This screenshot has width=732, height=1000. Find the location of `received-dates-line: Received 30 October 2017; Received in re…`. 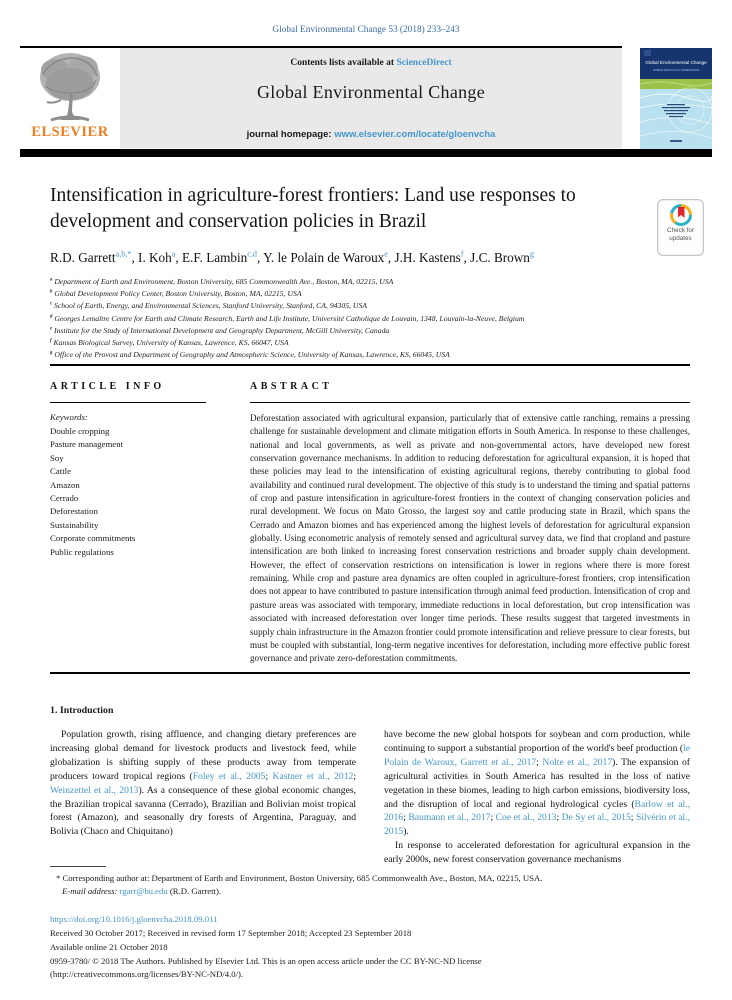

received-dates-line: Received 30 October 2017; Received in re… is located at coordinates (231, 933).